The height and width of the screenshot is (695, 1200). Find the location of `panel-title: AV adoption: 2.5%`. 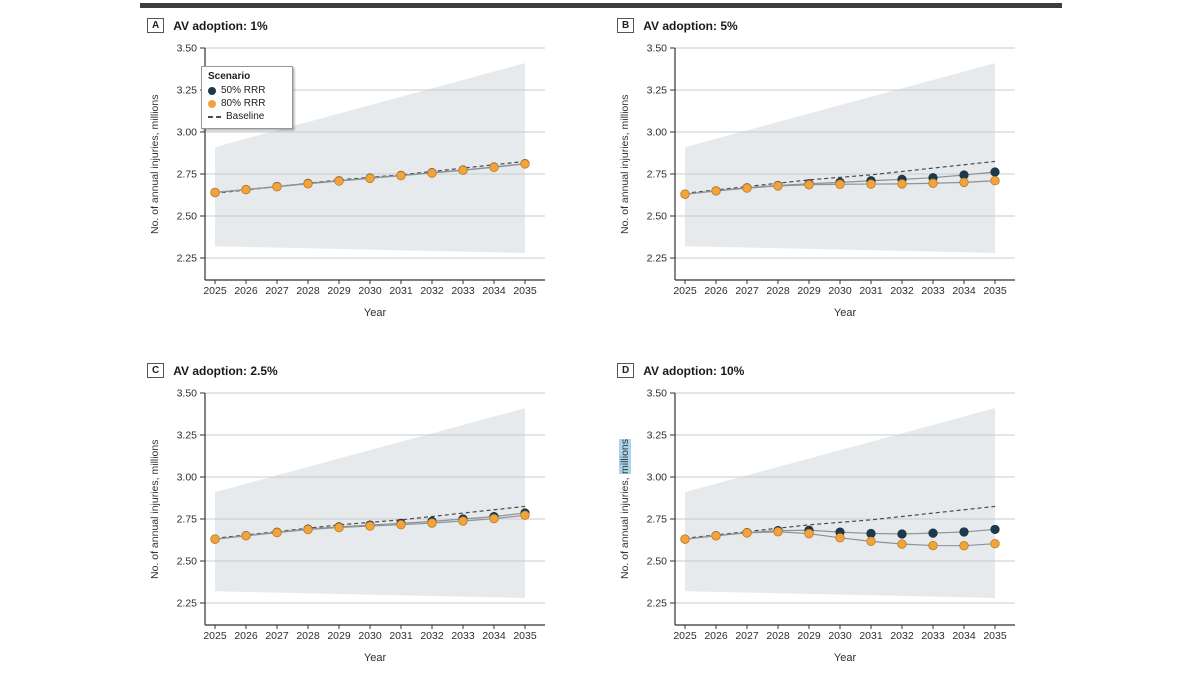

panel-title: AV adoption: 2.5% is located at coordinates (225, 370).